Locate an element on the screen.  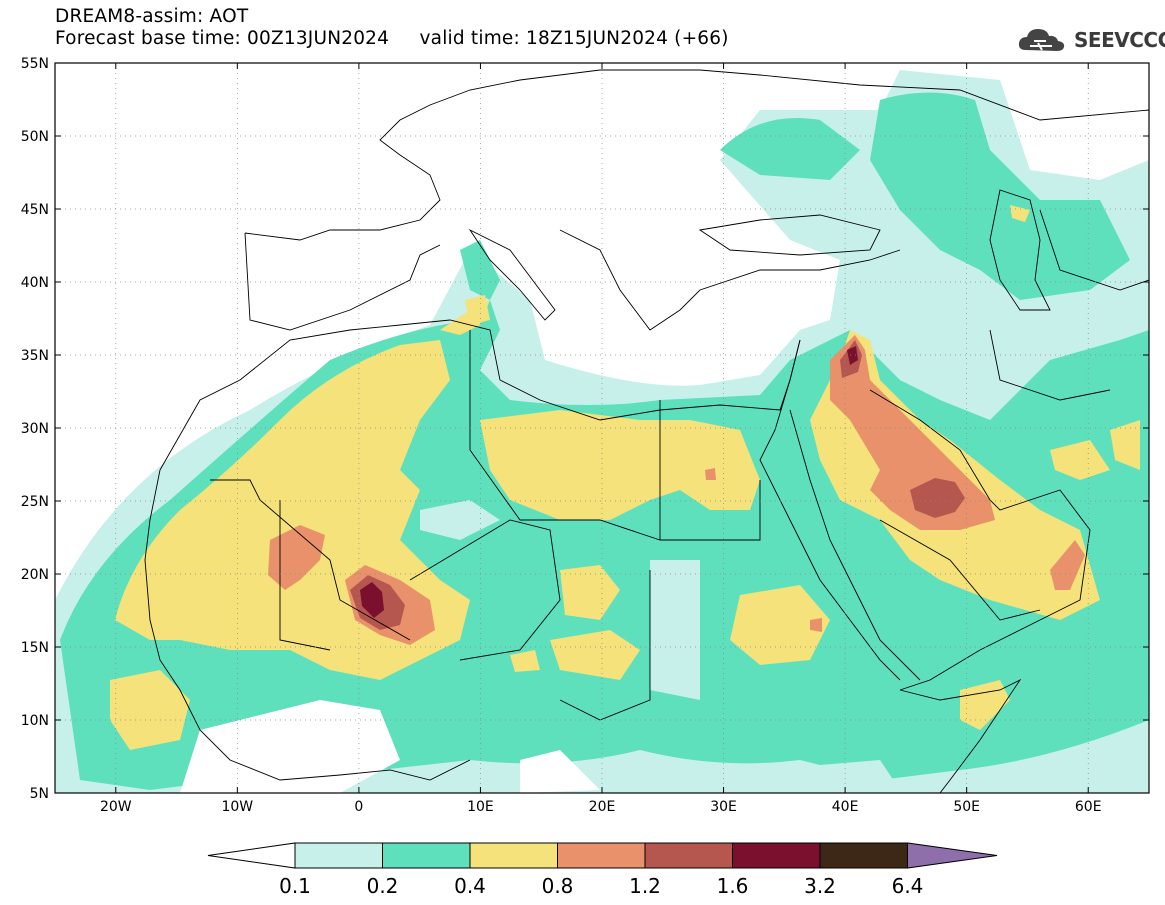
lon-label: 20E is located at coordinates (602, 807).